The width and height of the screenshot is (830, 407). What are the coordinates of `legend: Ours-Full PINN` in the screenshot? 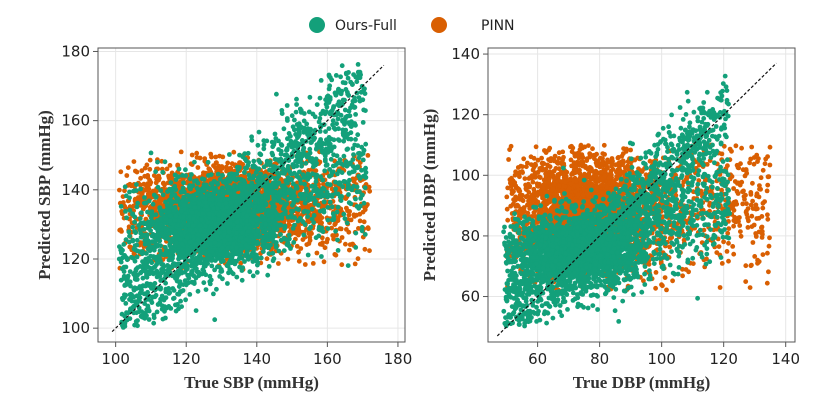 It's located at (412, 25).